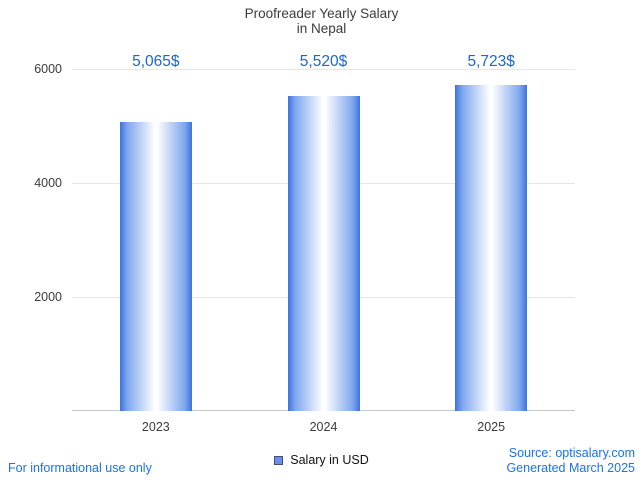  Describe the element at coordinates (155, 427) in the screenshot. I see `x-axis-label-2023: 2023` at that location.